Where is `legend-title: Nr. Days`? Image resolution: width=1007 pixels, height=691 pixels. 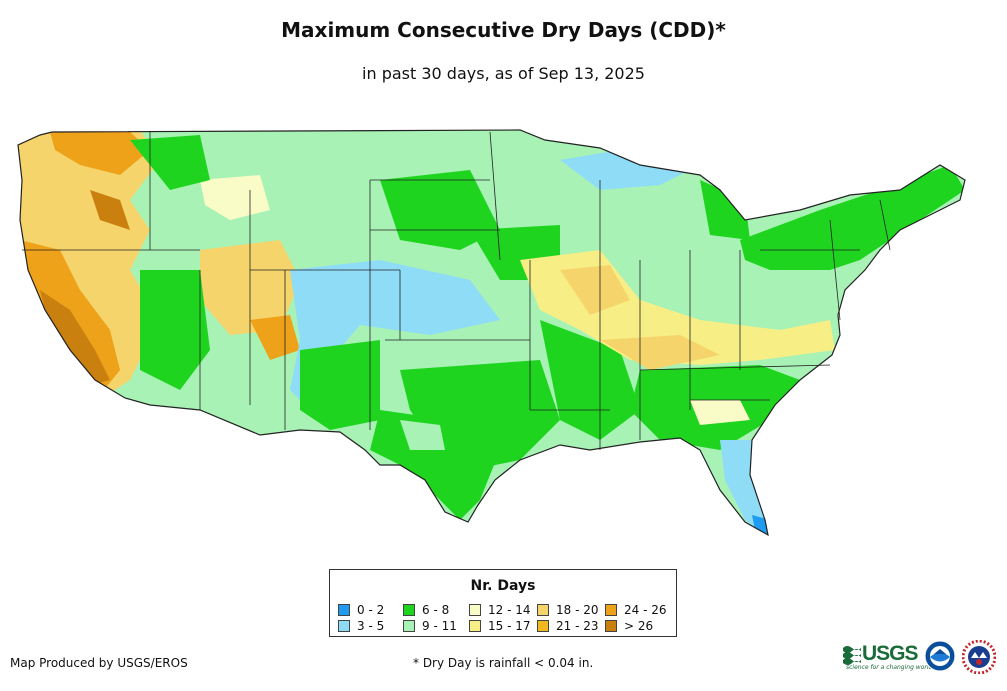 legend-title: Nr. Days is located at coordinates (503, 586).